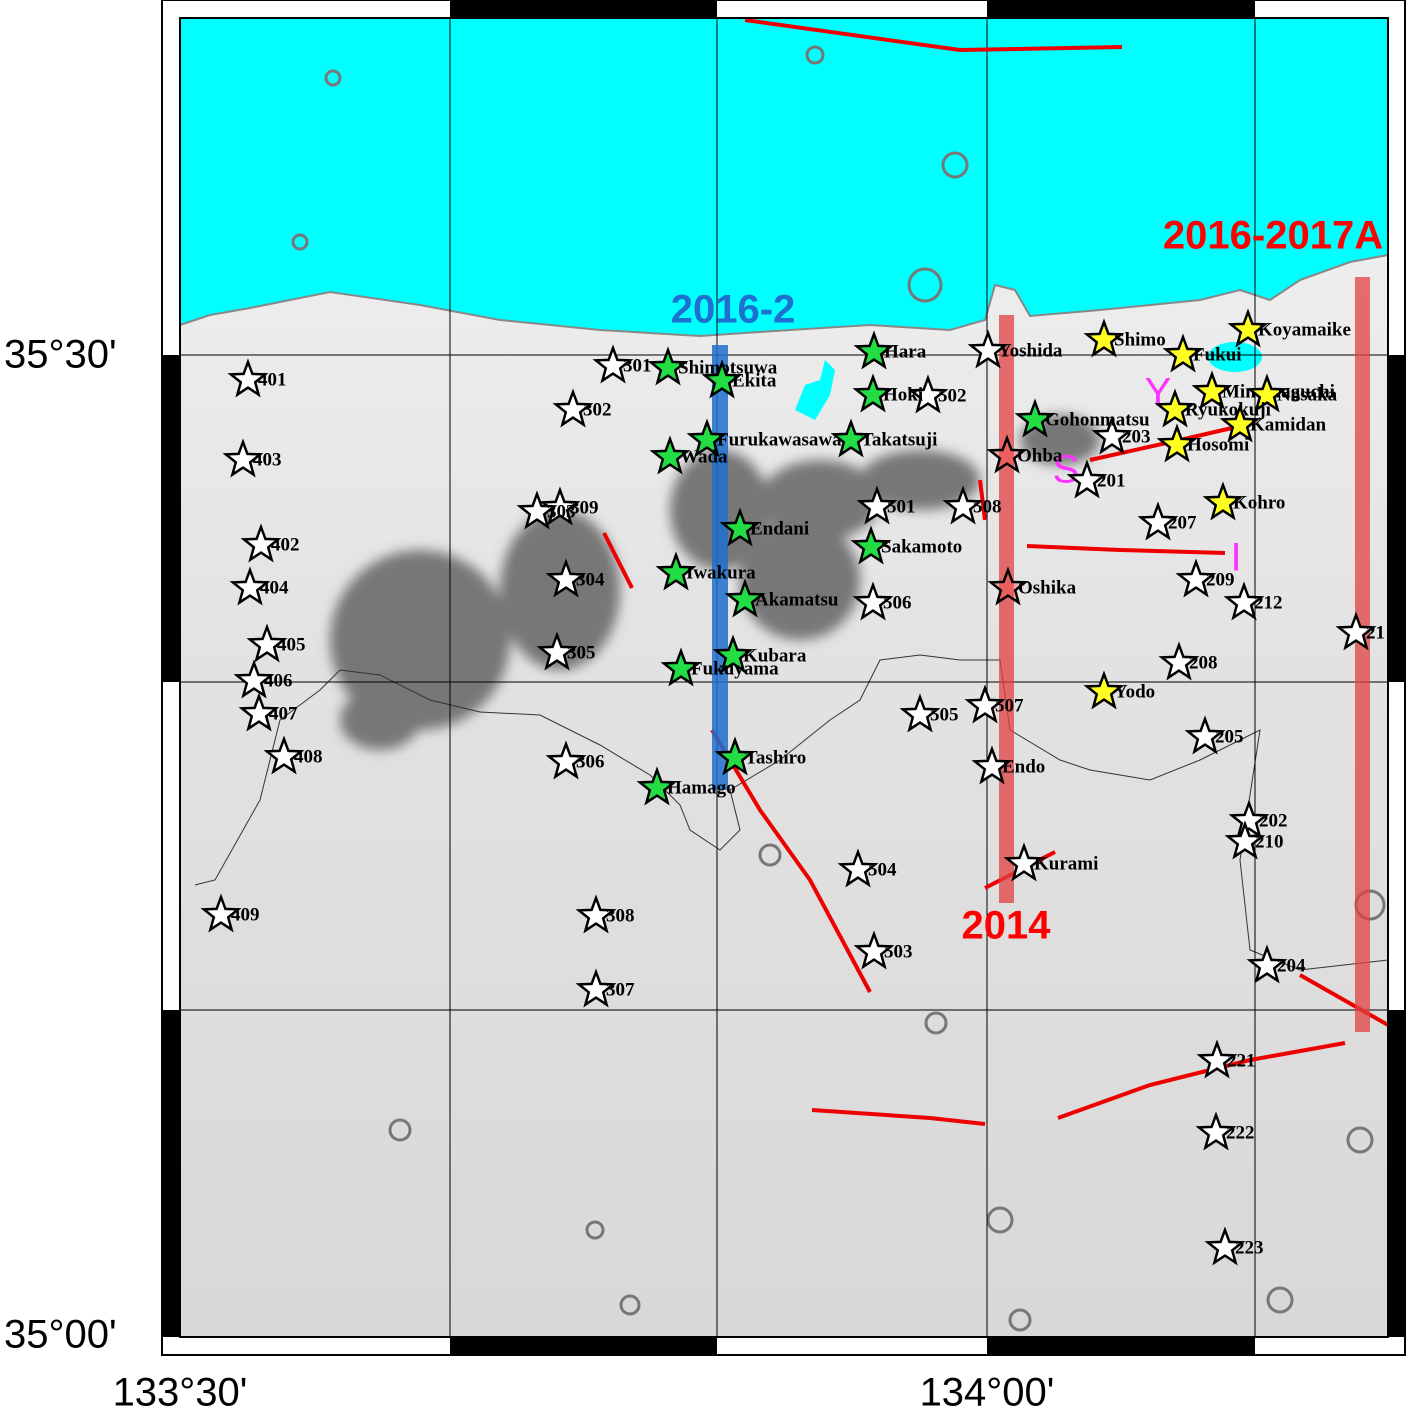 This screenshot has height=1418, width=1413. What do you see at coordinates (308, 756) in the screenshot?
I see `station-label: 408` at bounding box center [308, 756].